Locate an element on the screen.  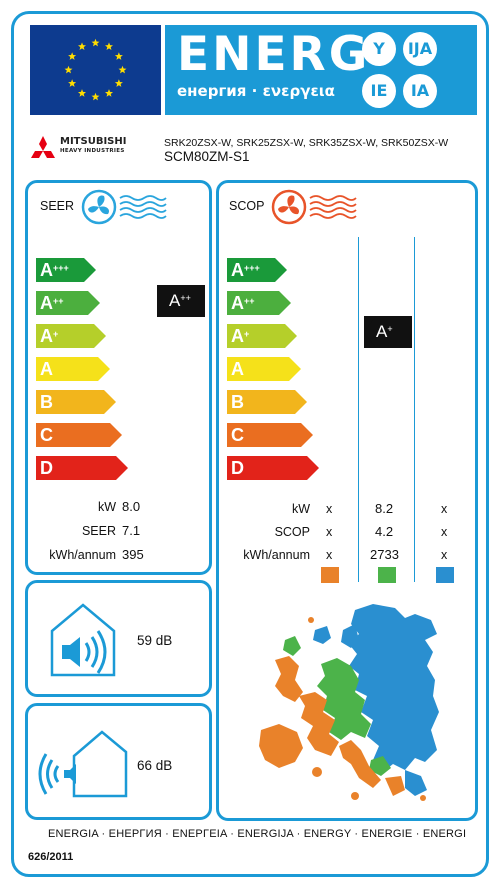
scop-rating-letter: A is located at coordinates (382, 331).